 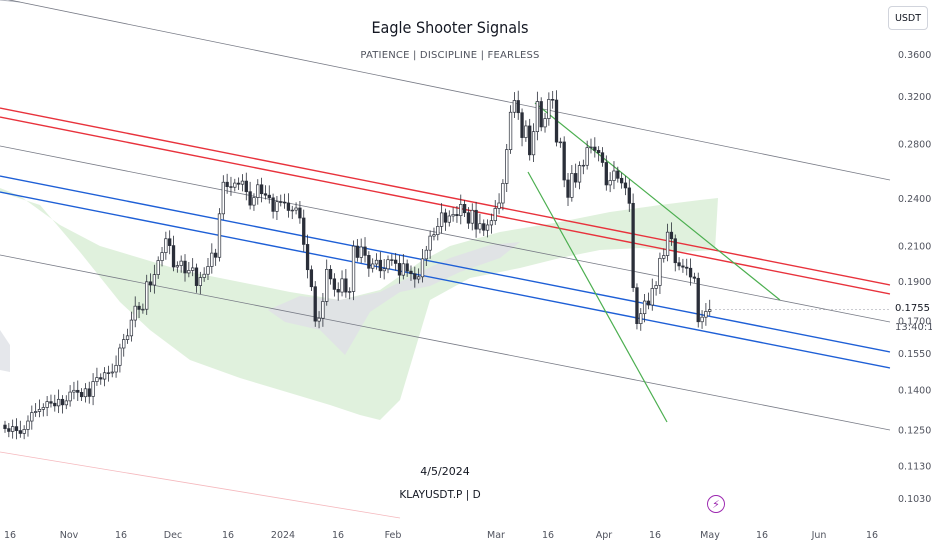 I want to click on y-tick-label: 0.1400, so click(x=914, y=390).